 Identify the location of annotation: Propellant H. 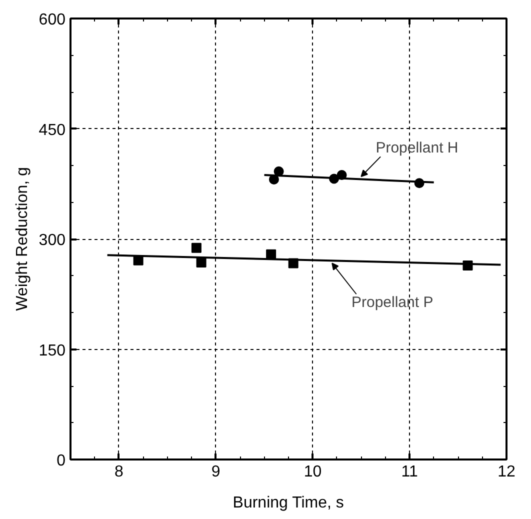
(417, 148).